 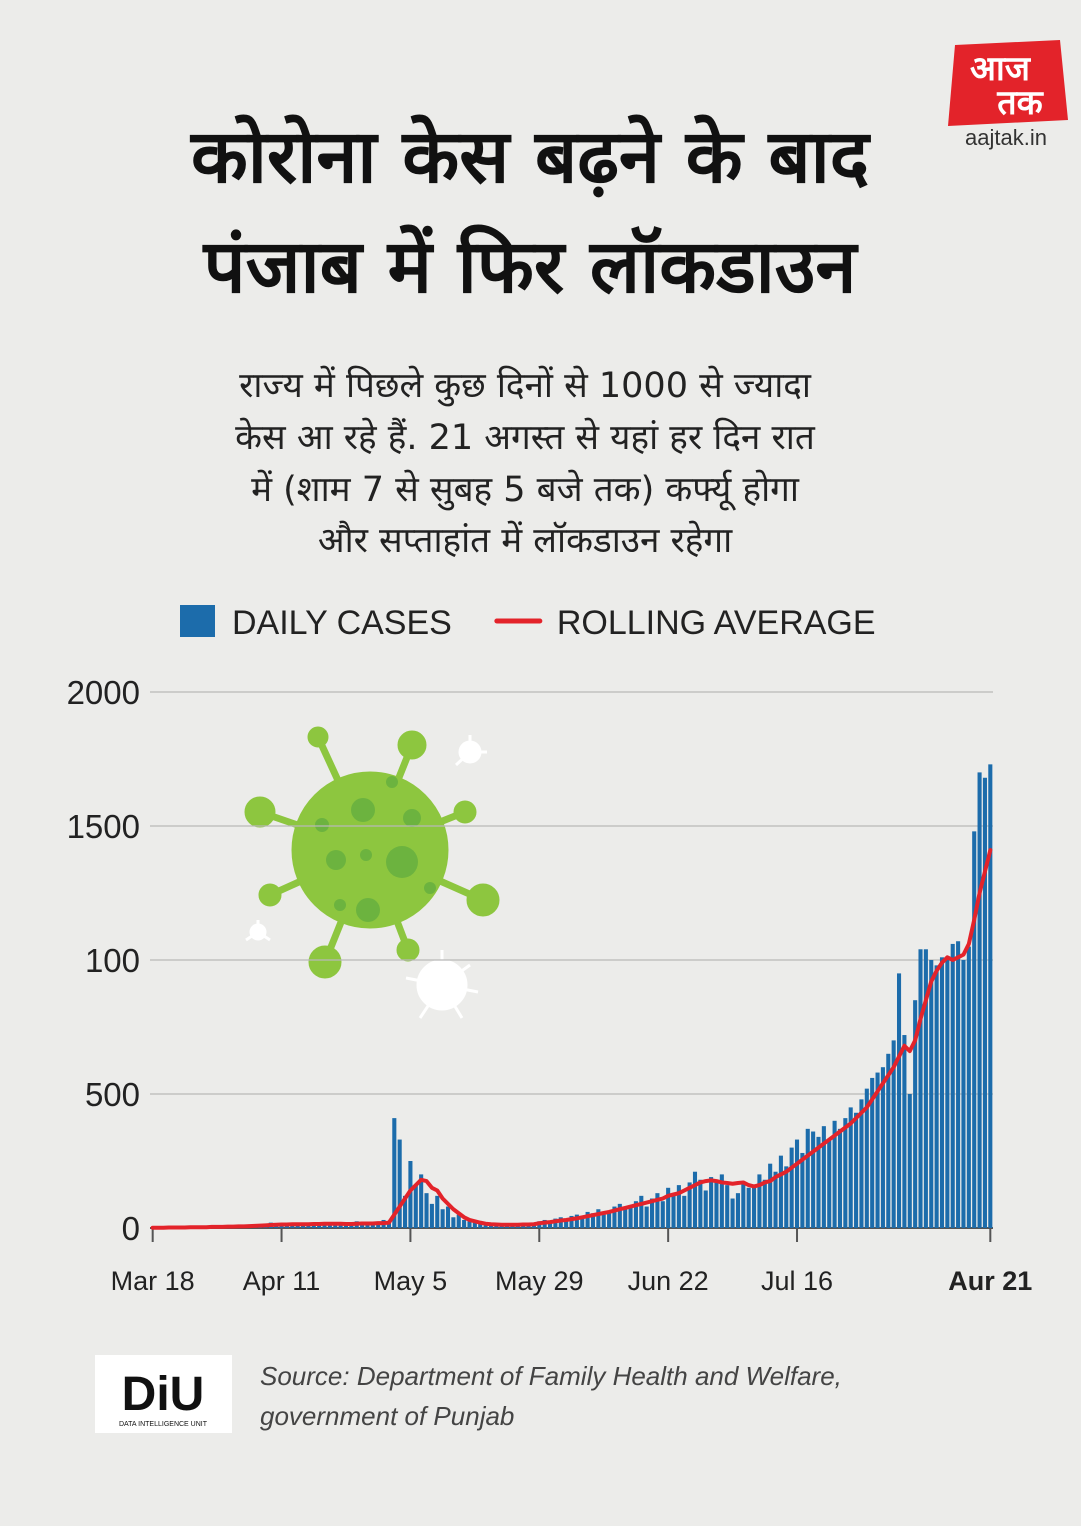 I want to click on diu-logo: DiU DATA INTELLIGENCE UNIT, so click(x=163, y=1394).